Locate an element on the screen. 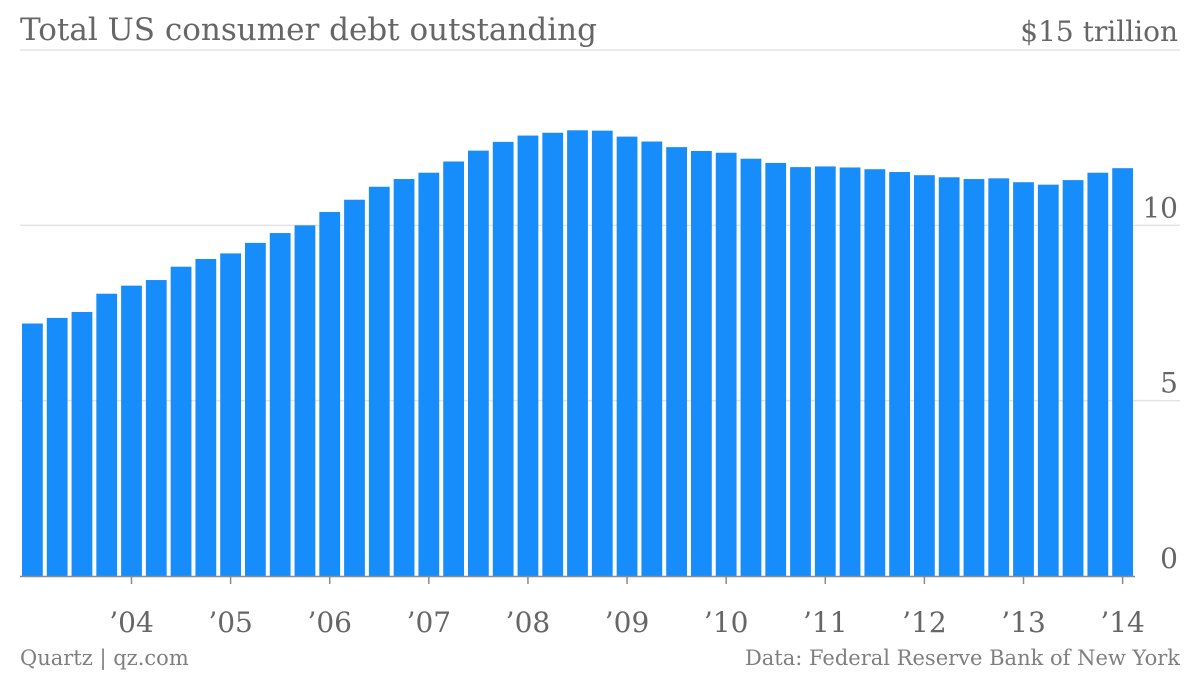  x-tick-label: ’05 is located at coordinates (230, 622).